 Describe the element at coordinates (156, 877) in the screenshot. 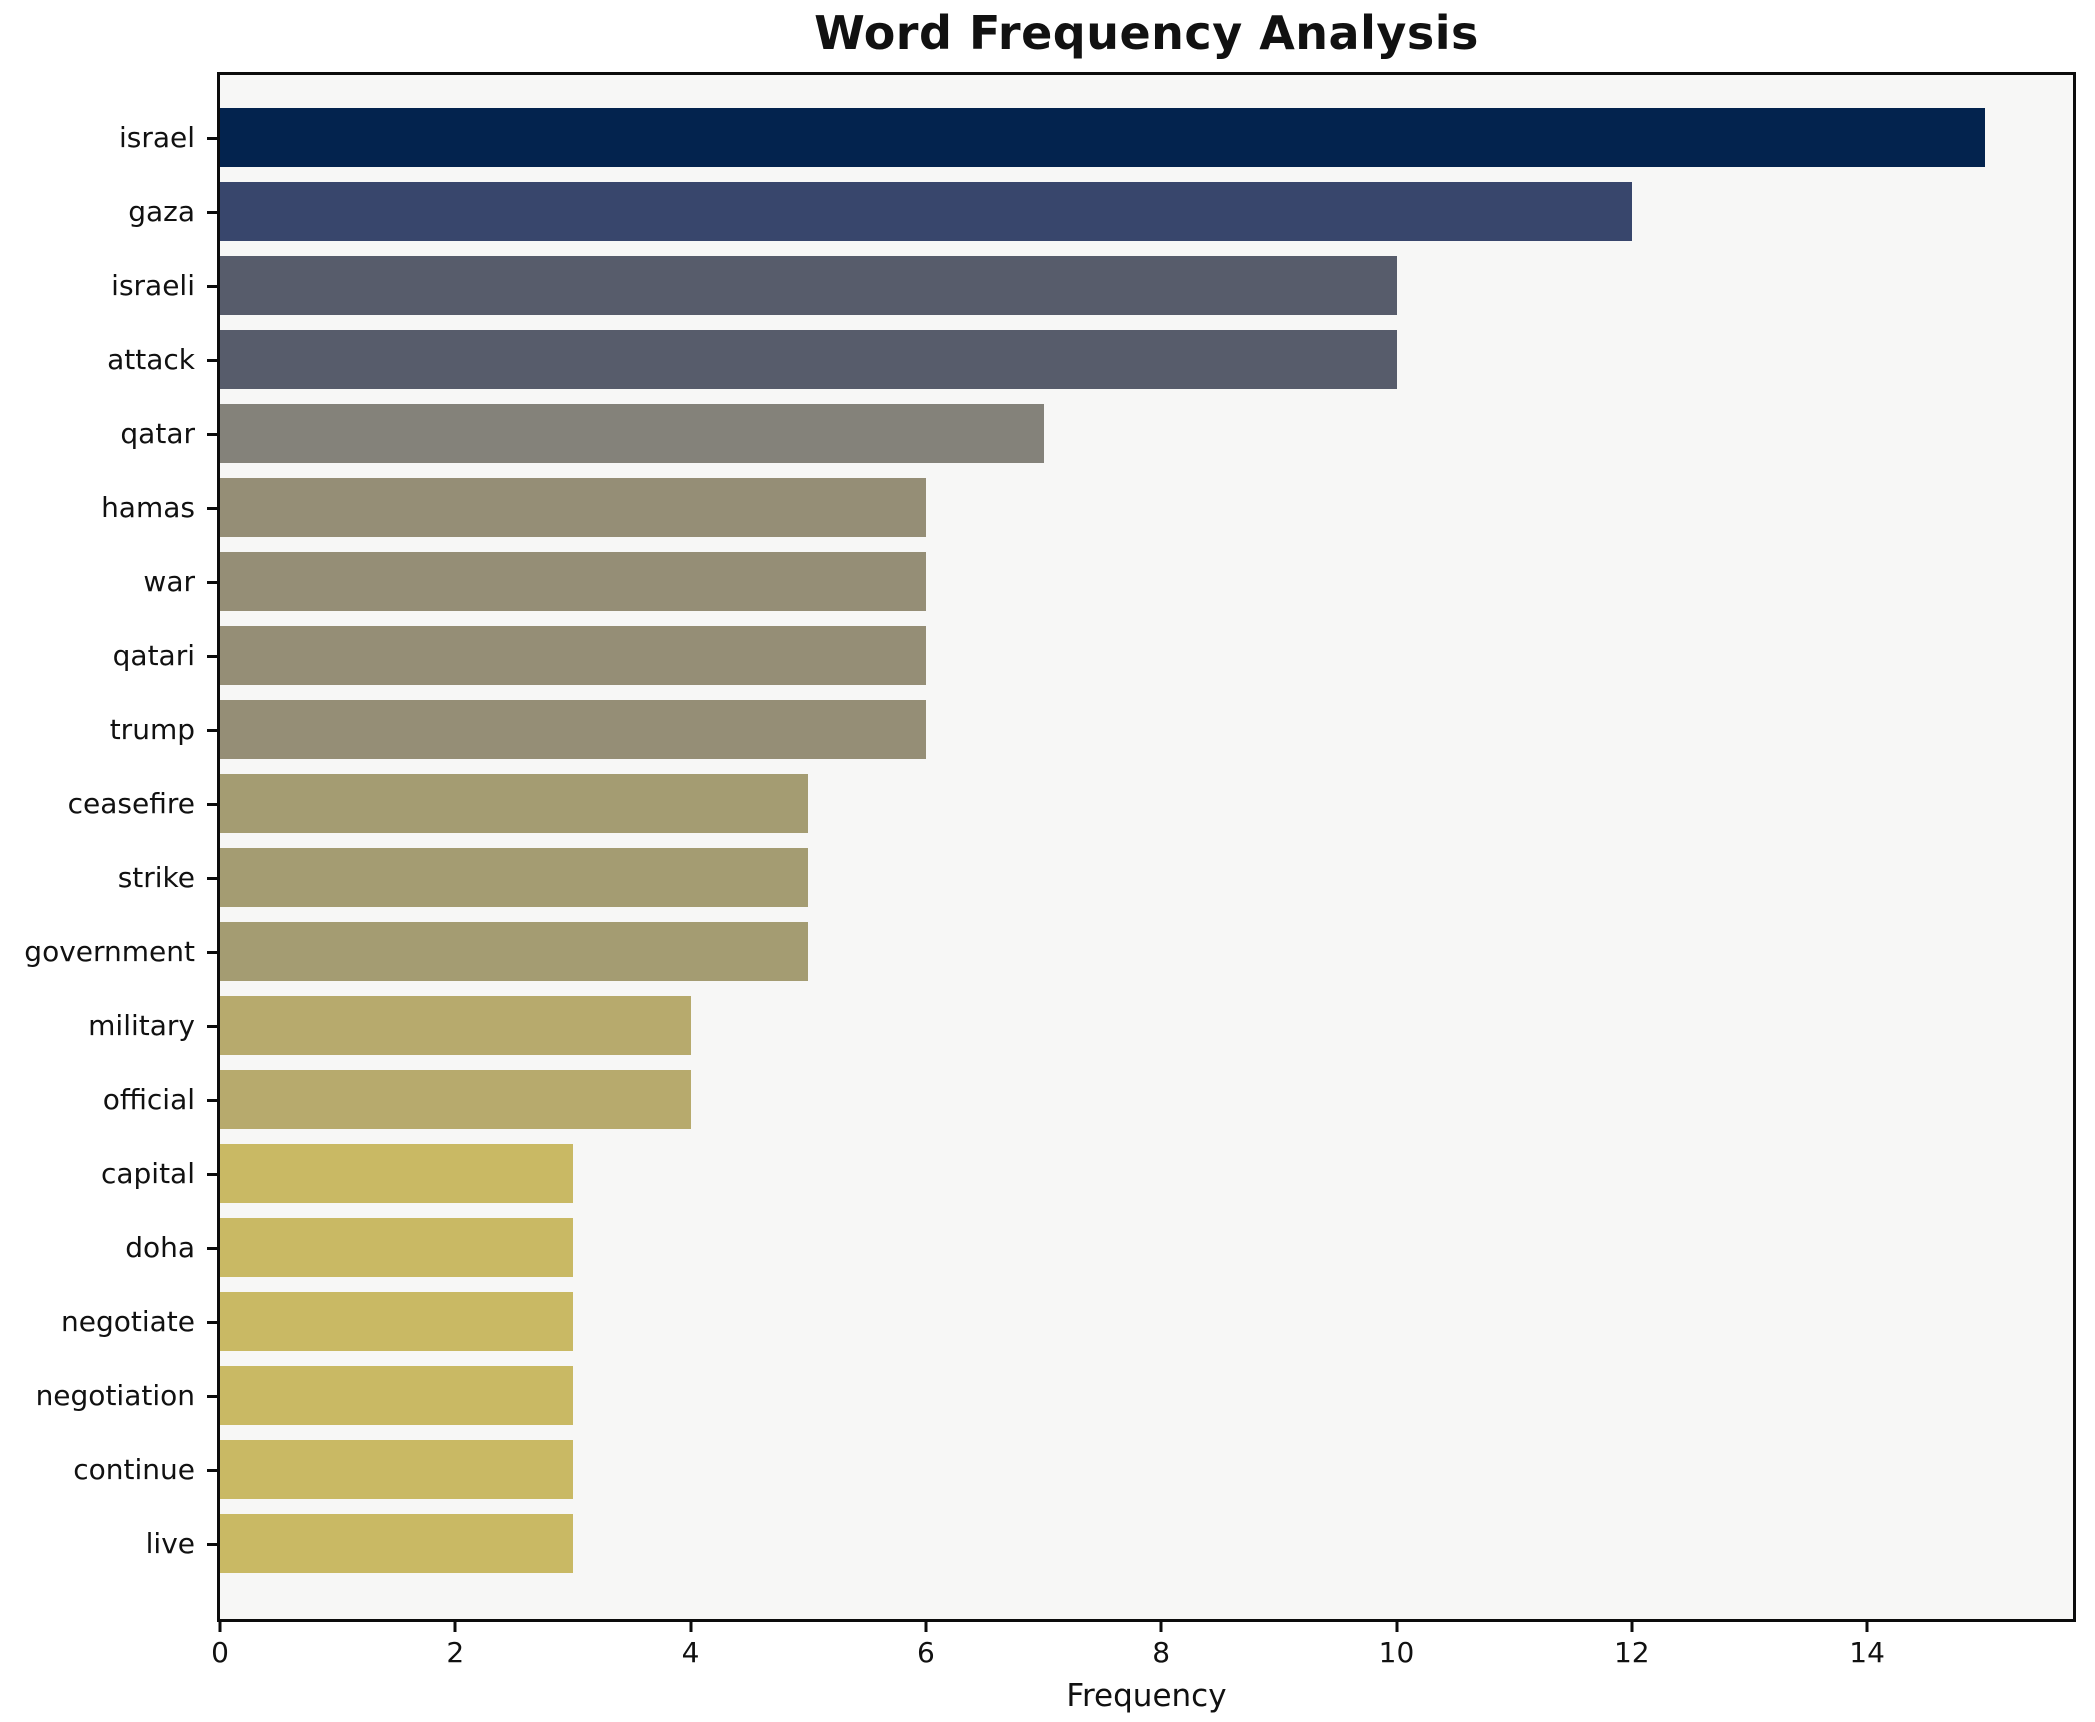

I see `y-tick-label-strike: strike` at that location.